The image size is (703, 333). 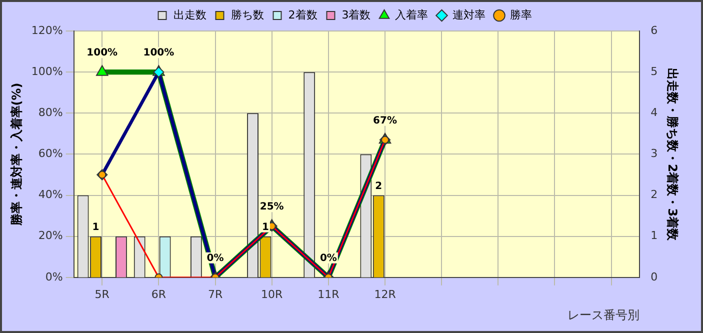 What do you see at coordinates (50, 235) in the screenshot?
I see `y-tick-label: 20%` at bounding box center [50, 235].